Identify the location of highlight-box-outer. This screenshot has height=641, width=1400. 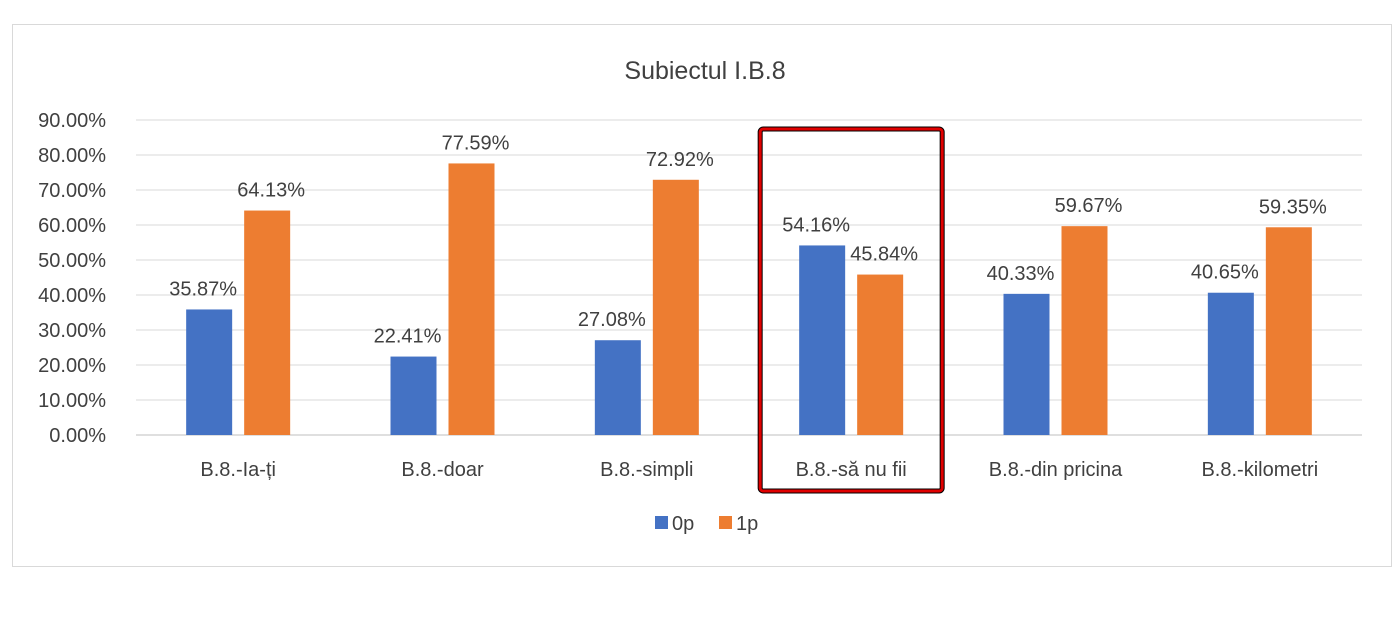
(851, 310).